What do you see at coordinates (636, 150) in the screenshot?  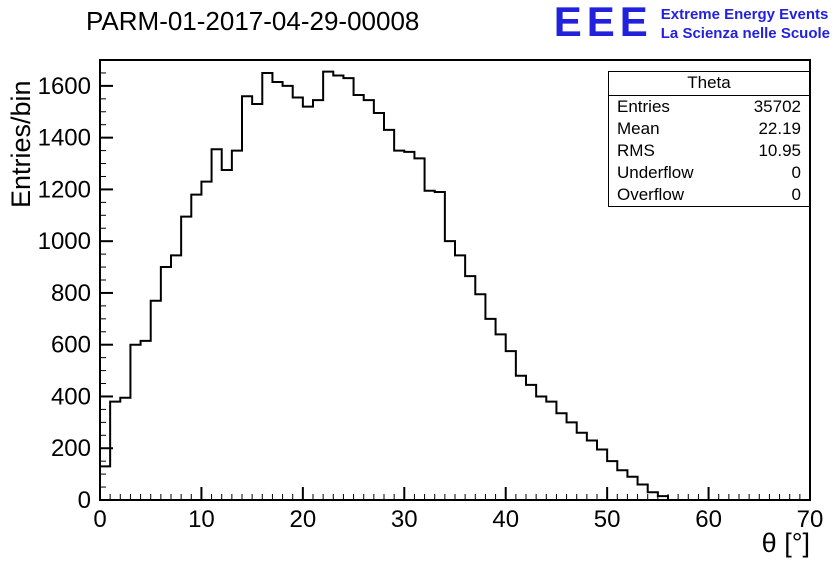 I see `stats-label: RMS` at bounding box center [636, 150].